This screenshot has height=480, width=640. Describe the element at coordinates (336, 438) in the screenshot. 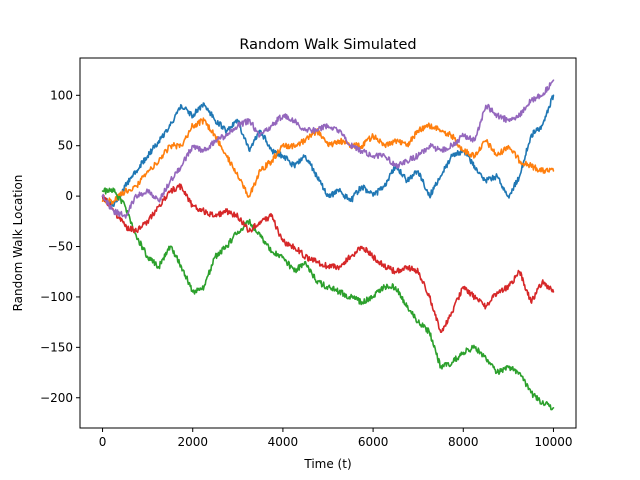

I see `x-axis: 0 2000 4000 6000 8000 10000` at that location.